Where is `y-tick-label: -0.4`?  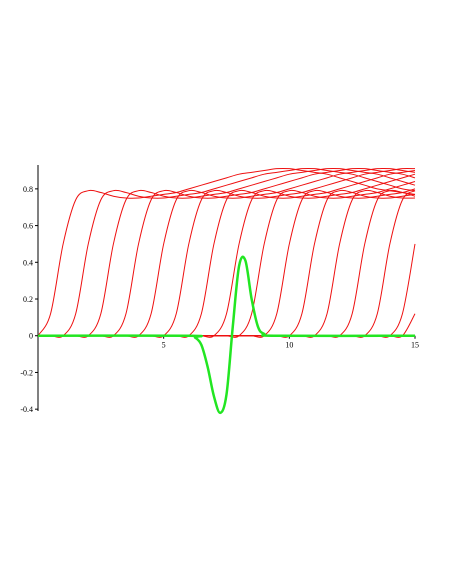 y-tick-label: -0.4 is located at coordinates (26, 409).